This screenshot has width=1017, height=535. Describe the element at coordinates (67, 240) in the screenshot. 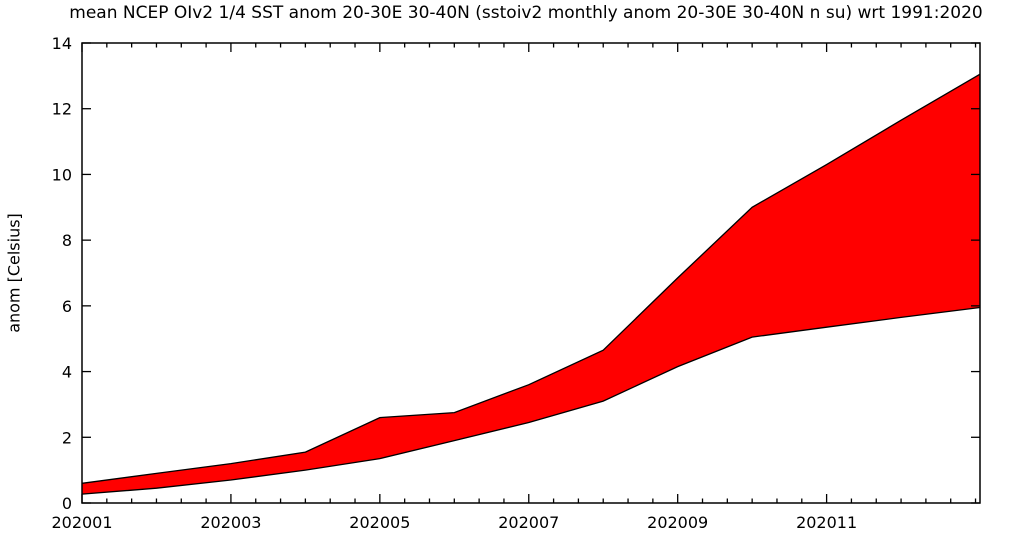

I see `y-tick-label: 8` at that location.